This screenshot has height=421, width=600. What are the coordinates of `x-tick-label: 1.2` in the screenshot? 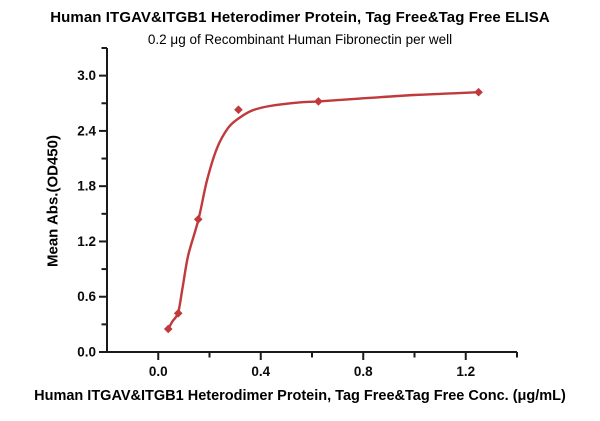 It's located at (465, 371).